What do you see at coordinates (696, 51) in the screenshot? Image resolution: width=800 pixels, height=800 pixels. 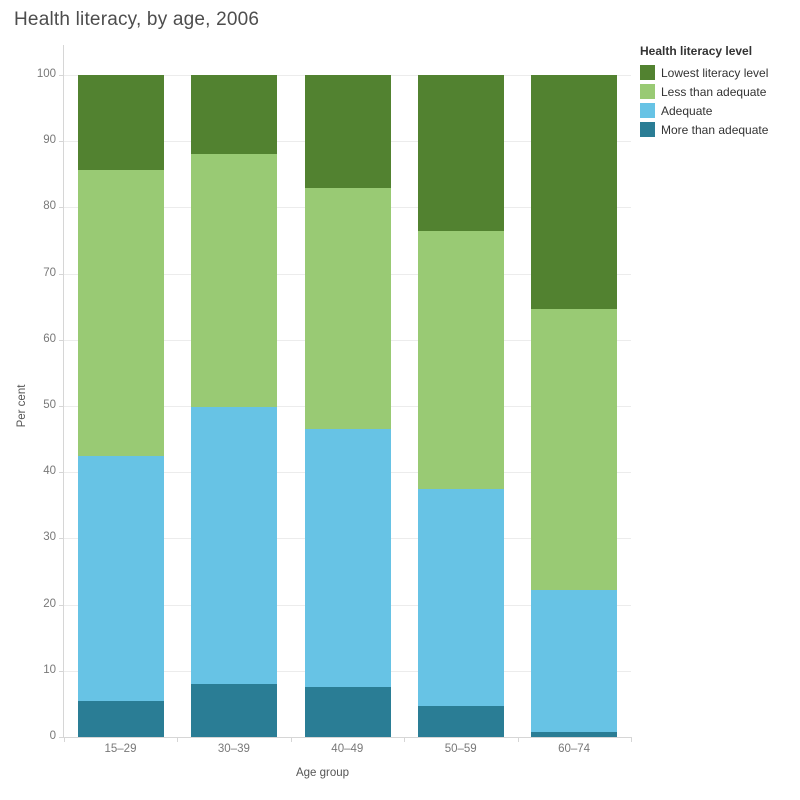 I see `legend-title: Health literacy level` at bounding box center [696, 51].